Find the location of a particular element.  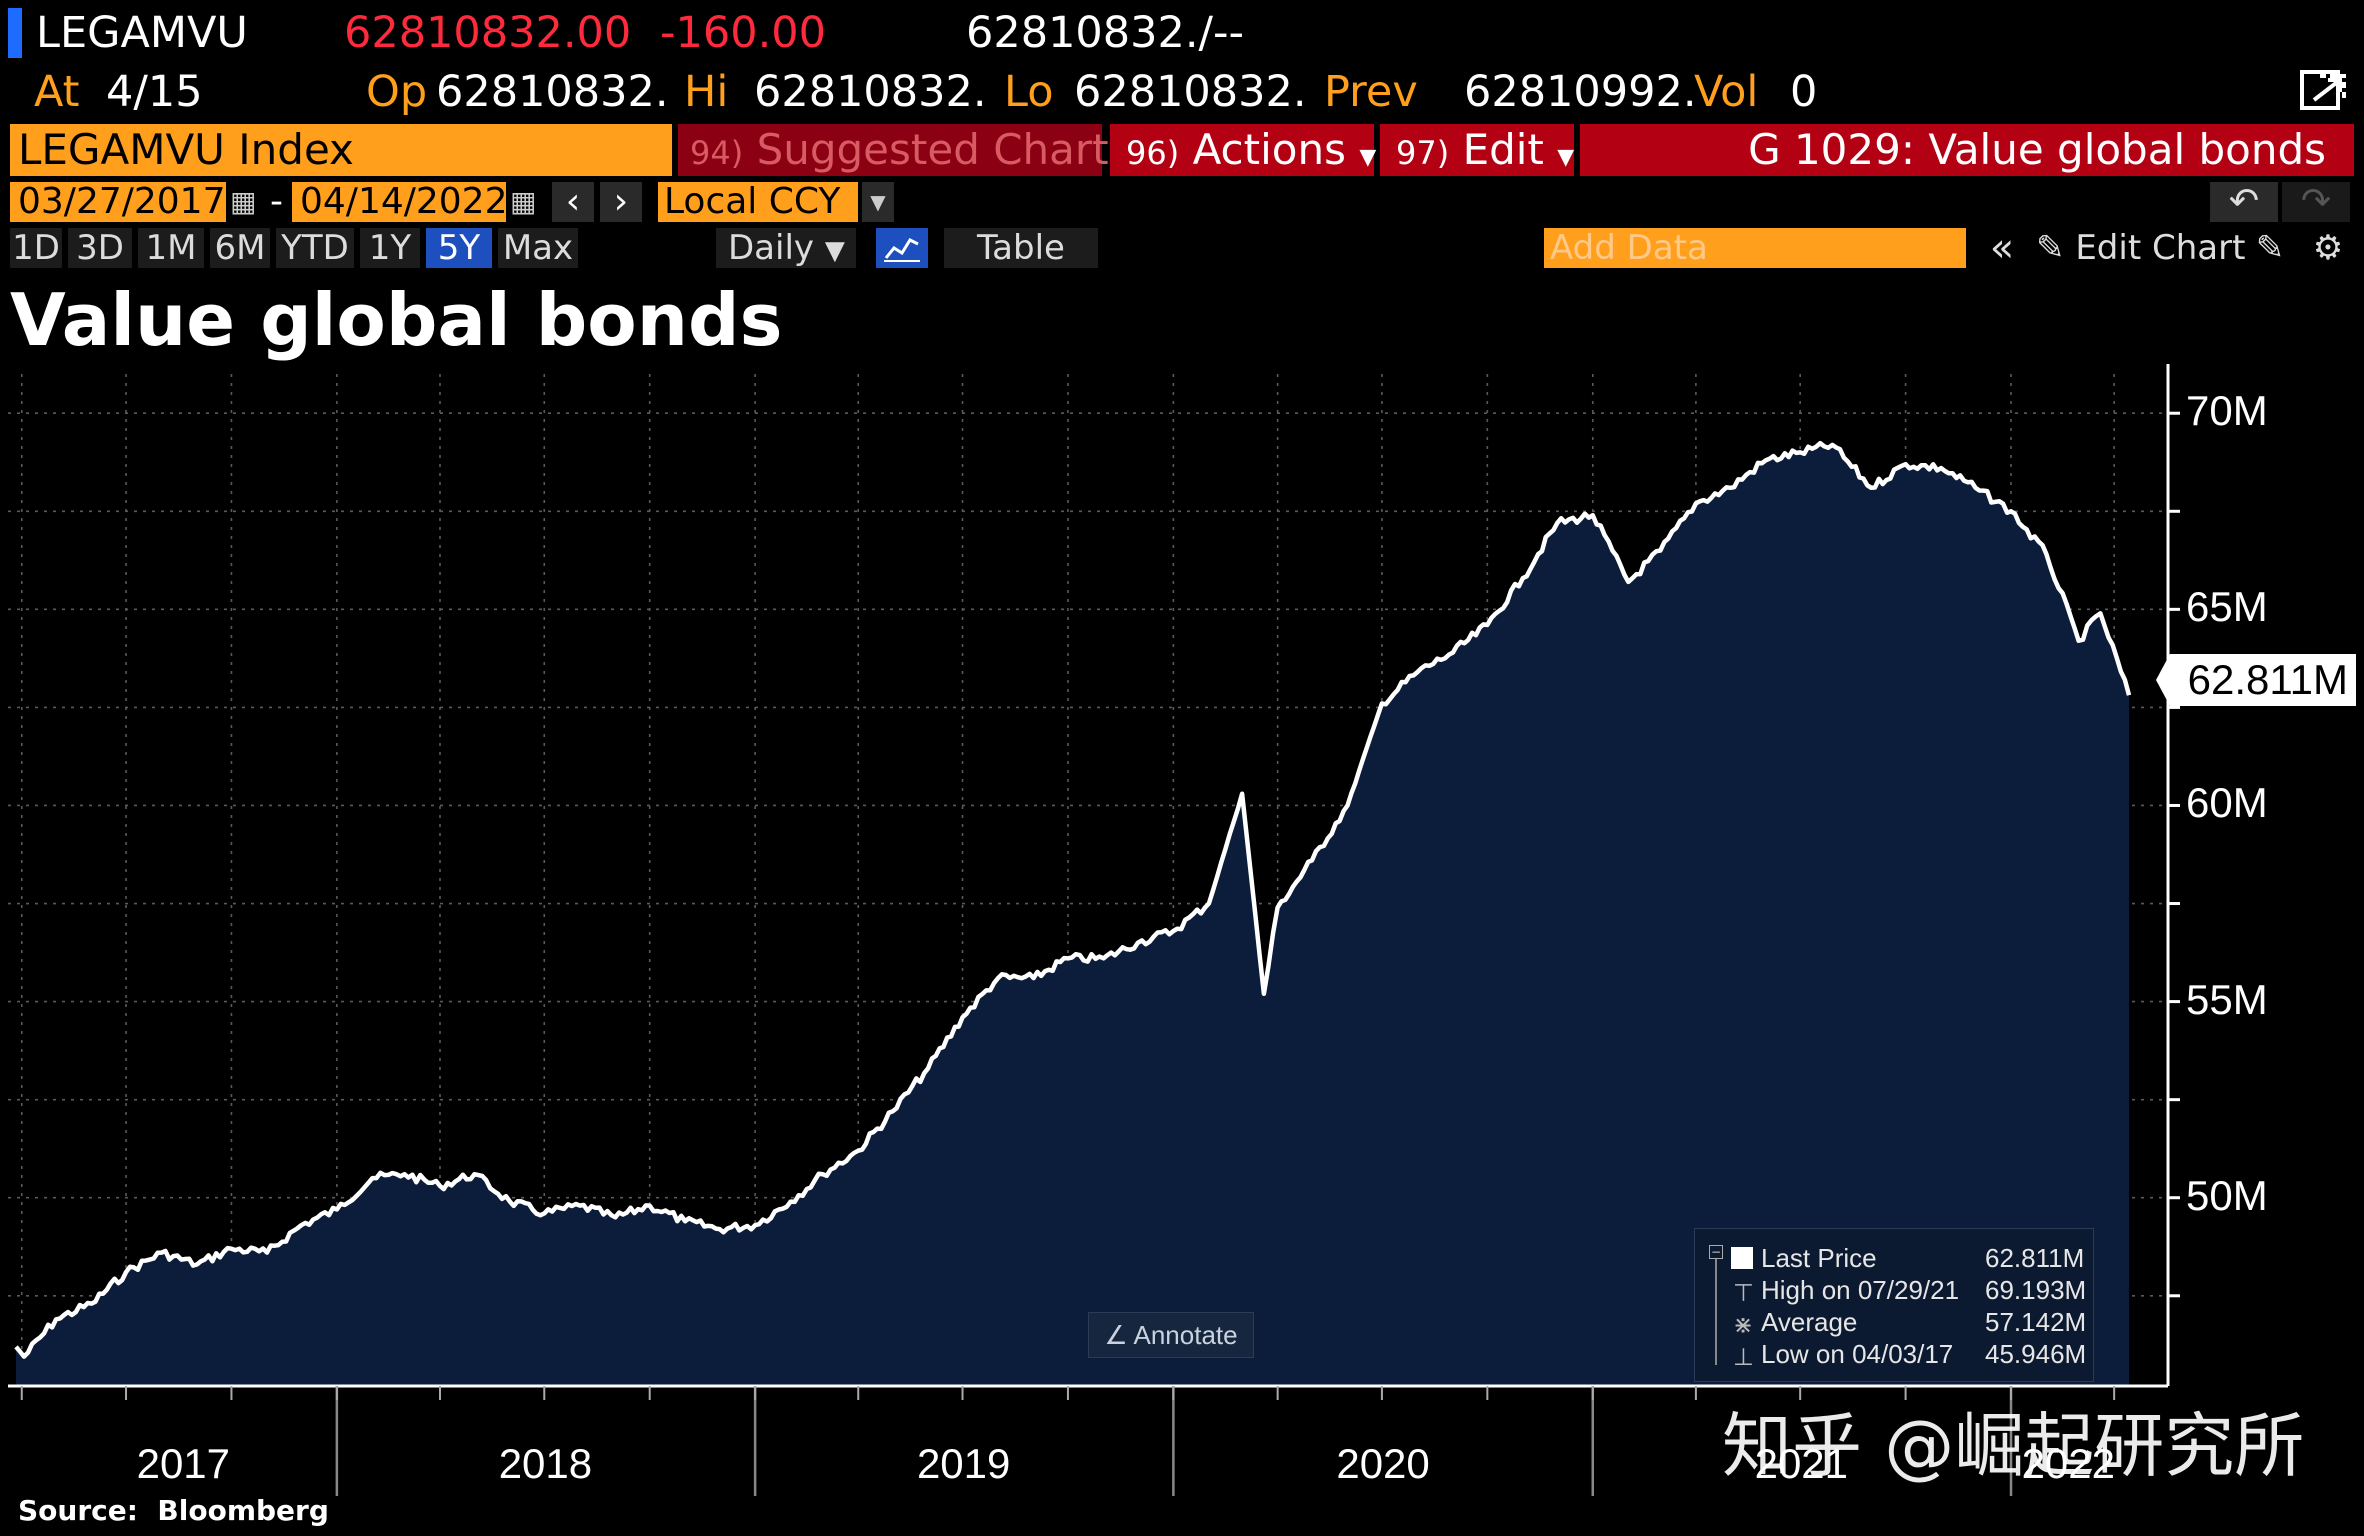

annotate-button: ∠ Annotate is located at coordinates (1171, 1335).